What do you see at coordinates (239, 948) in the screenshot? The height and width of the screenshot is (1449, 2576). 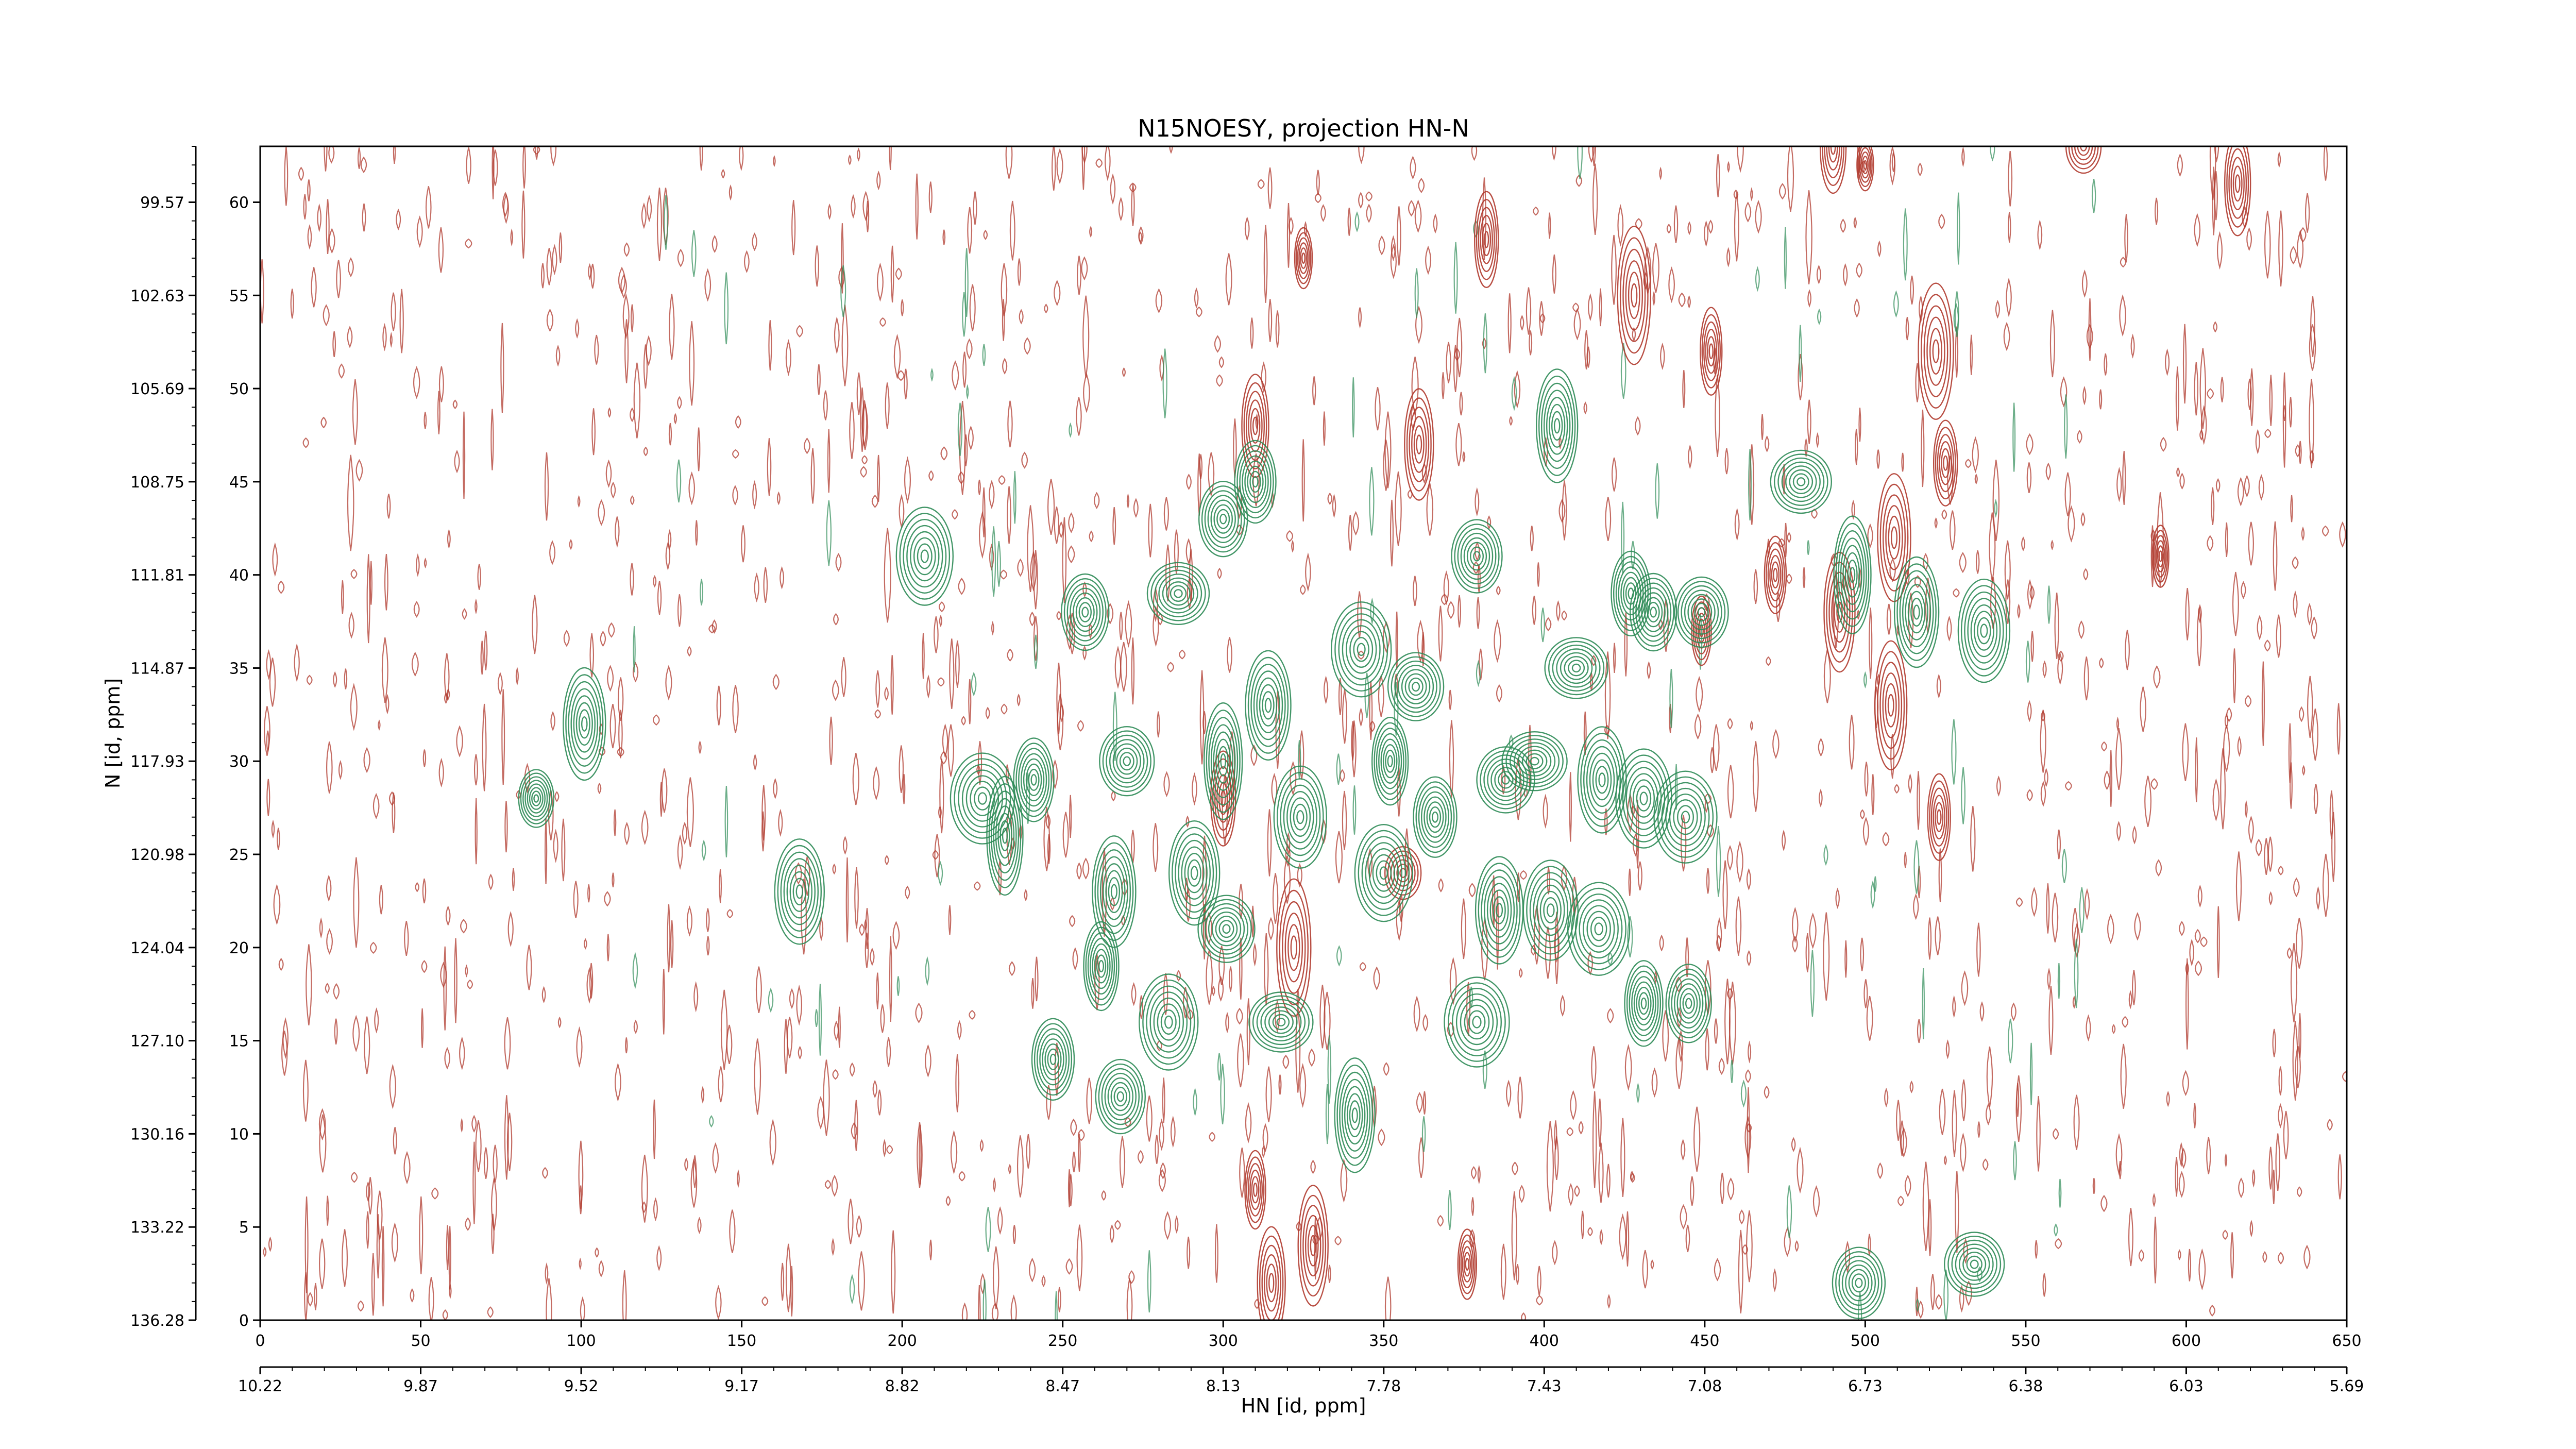 I see `y-index-tick-label: 20` at bounding box center [239, 948].